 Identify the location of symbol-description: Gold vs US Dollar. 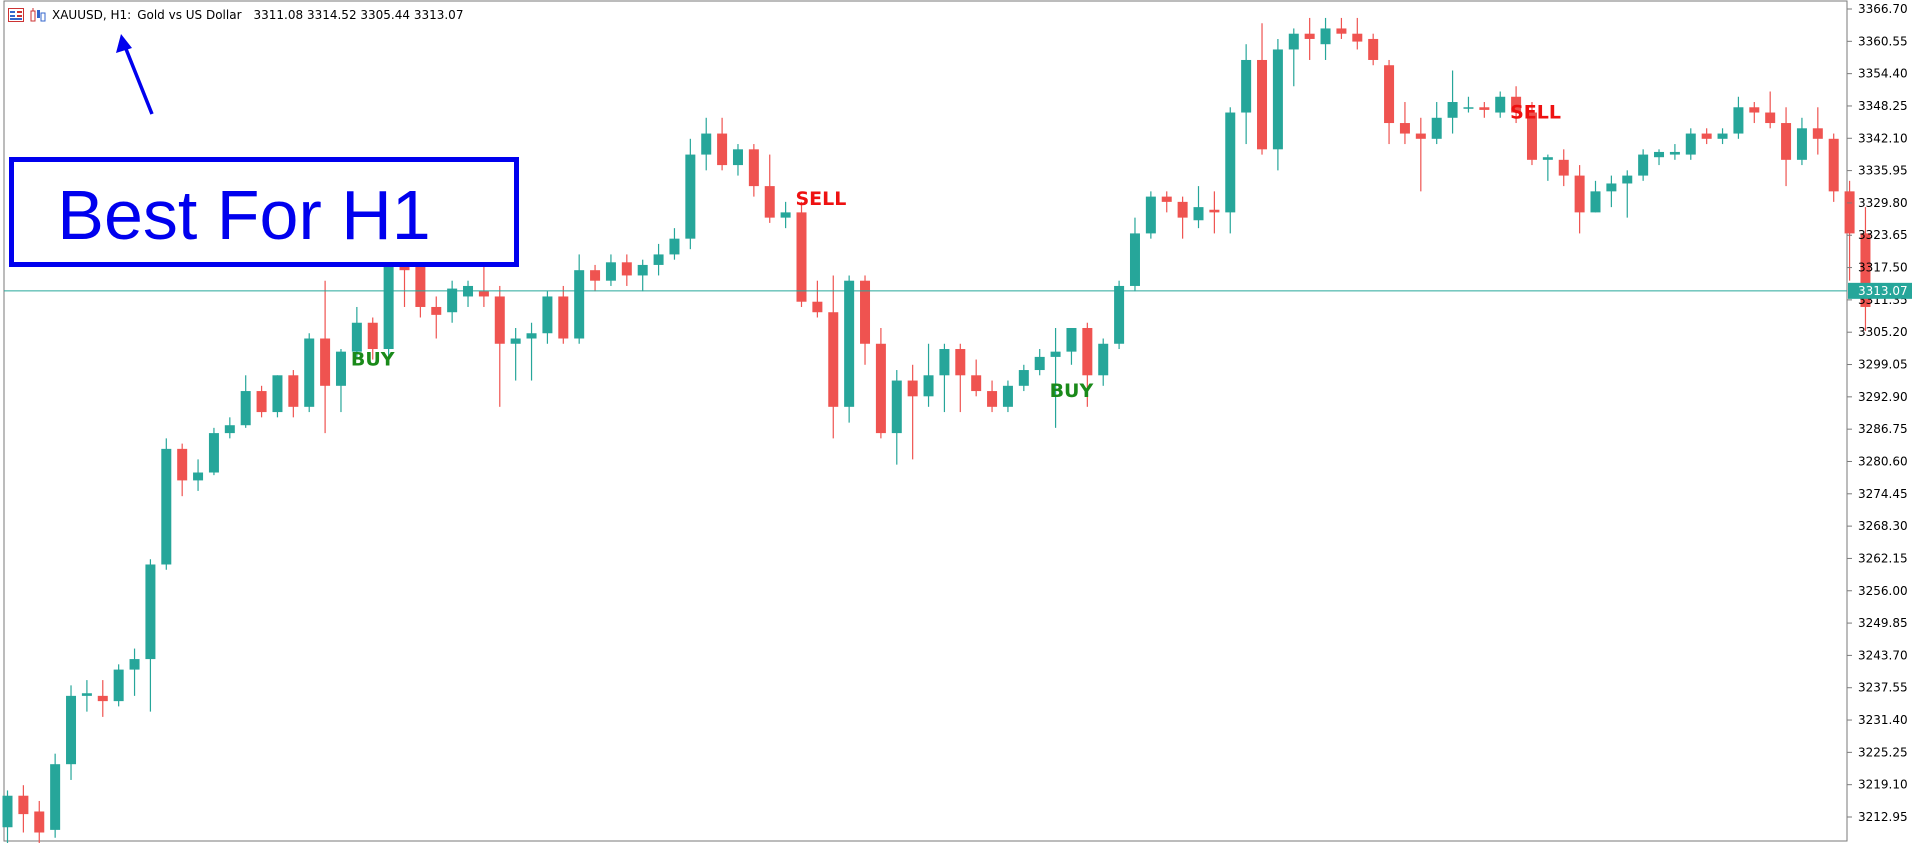
(189, 15).